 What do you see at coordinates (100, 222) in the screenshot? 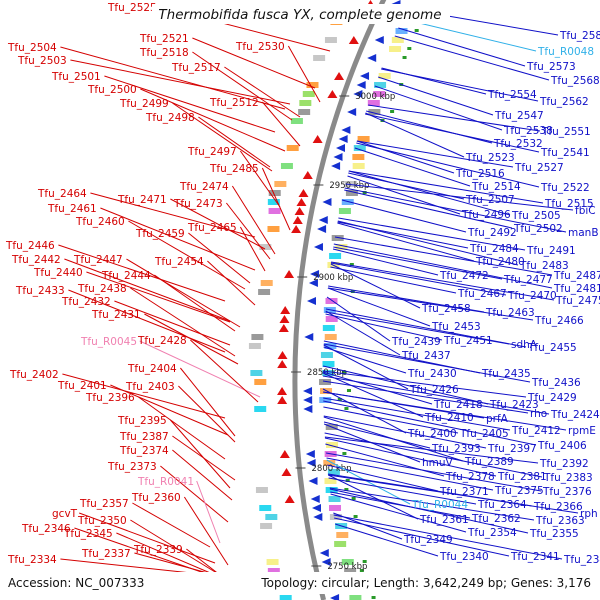
I see `forward-gene-label: Tfu_2460` at bounding box center [100, 222].